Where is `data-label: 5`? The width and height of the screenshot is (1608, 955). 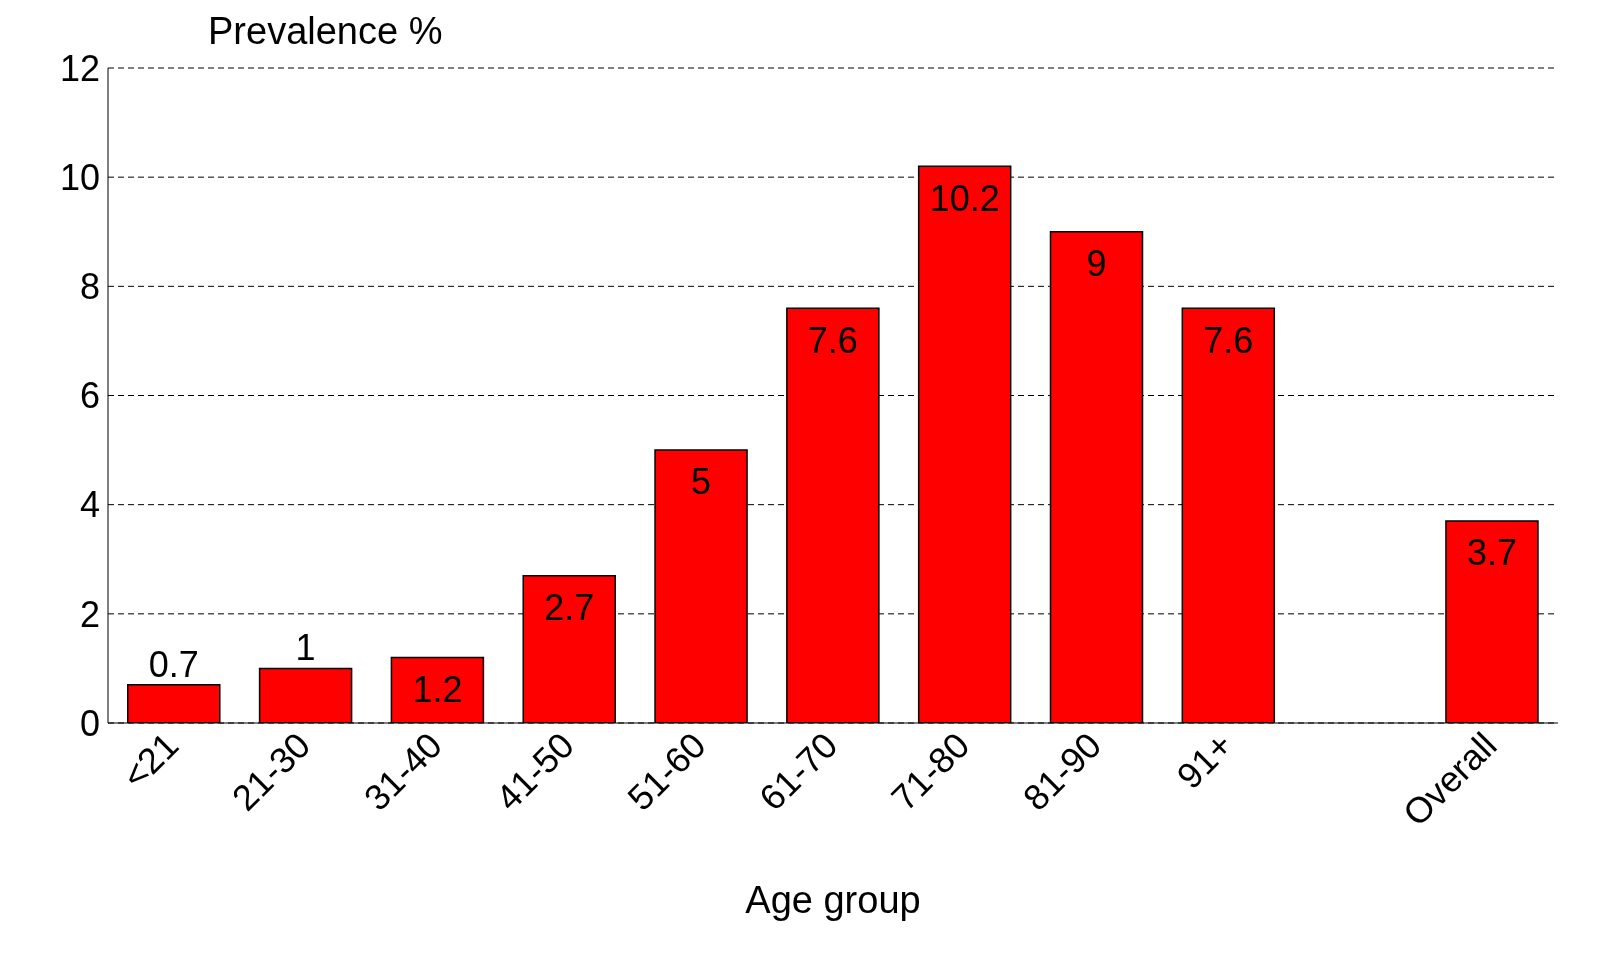
data-label: 5 is located at coordinates (701, 482).